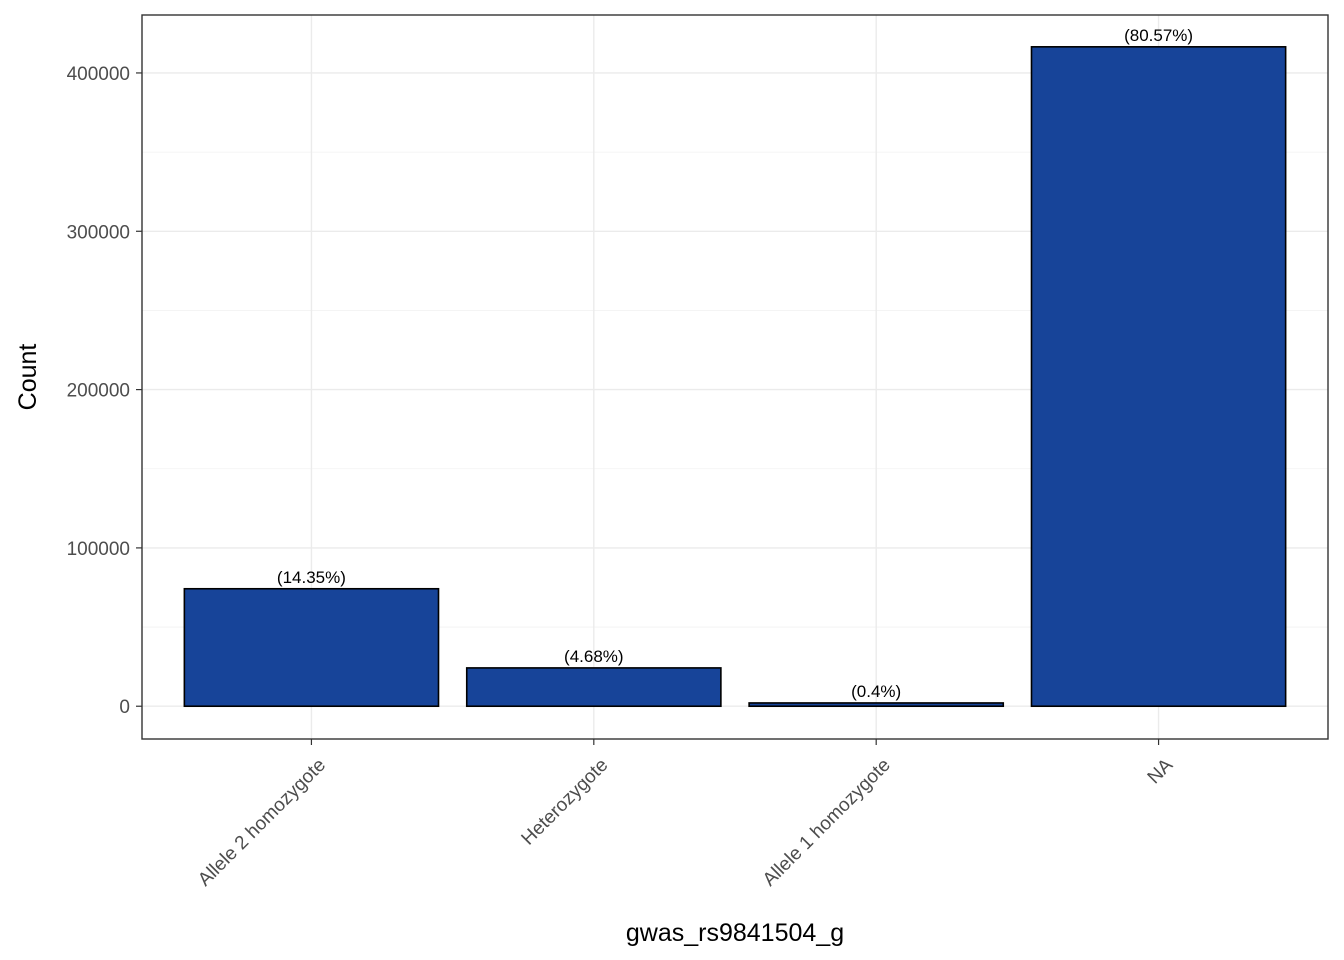  What do you see at coordinates (1158, 35) in the screenshot?
I see `bar-data-label: (80.57%)` at bounding box center [1158, 35].